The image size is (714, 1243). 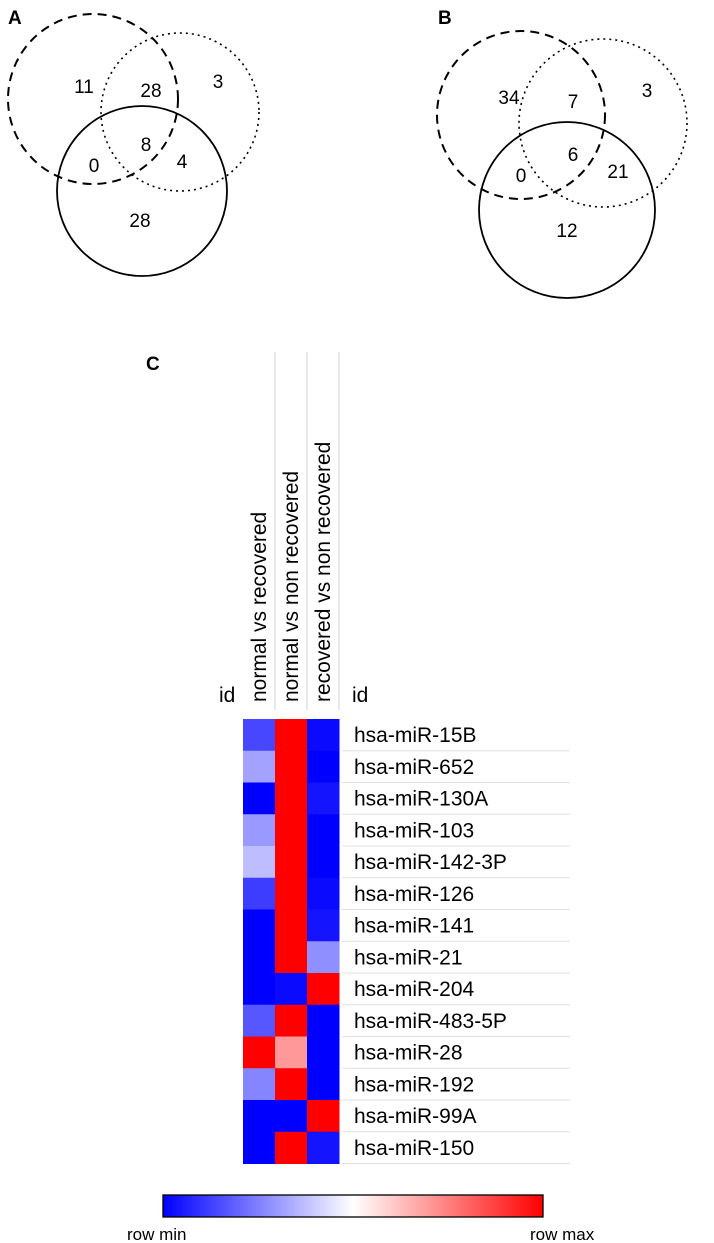 What do you see at coordinates (414, 767) in the screenshot?
I see `row-label: hsa-miR-652` at bounding box center [414, 767].